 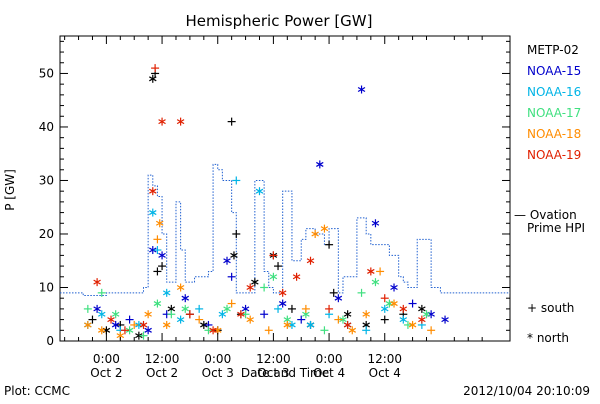 What do you see at coordinates (554, 71) in the screenshot?
I see `legend-entry: NOAA-15` at bounding box center [554, 71].